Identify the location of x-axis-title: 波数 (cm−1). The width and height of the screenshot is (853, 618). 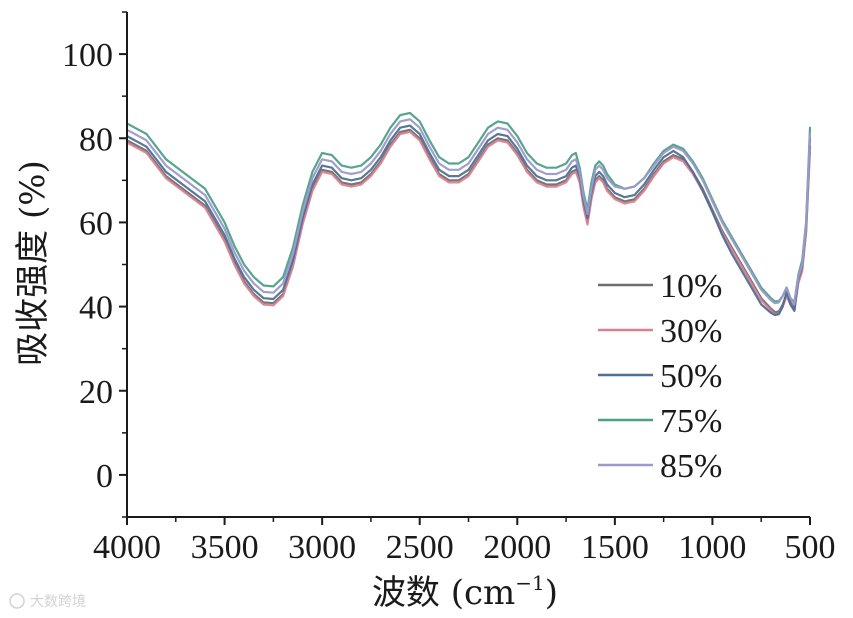
(465, 592).